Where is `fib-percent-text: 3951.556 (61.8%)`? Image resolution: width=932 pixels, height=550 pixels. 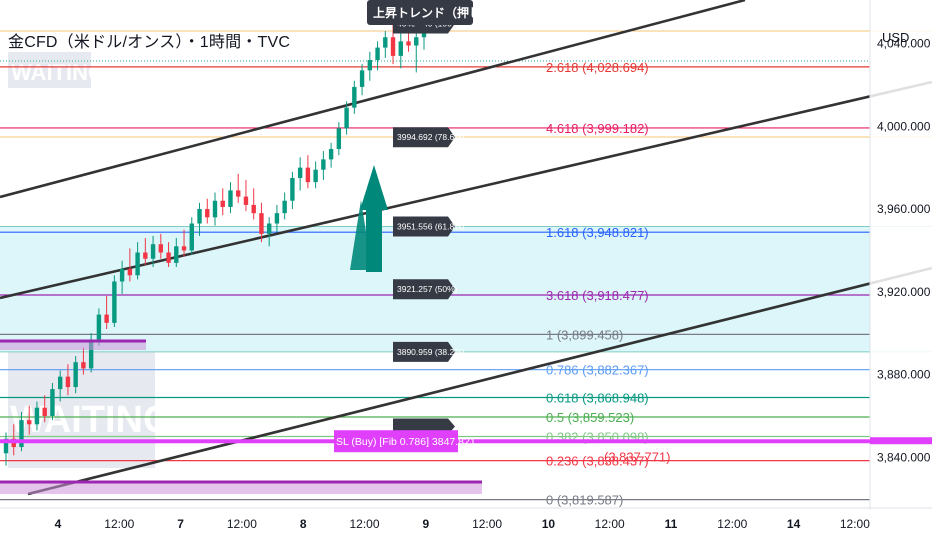 fib-percent-text: 3951.556 (61.8%) is located at coordinates (431, 227).